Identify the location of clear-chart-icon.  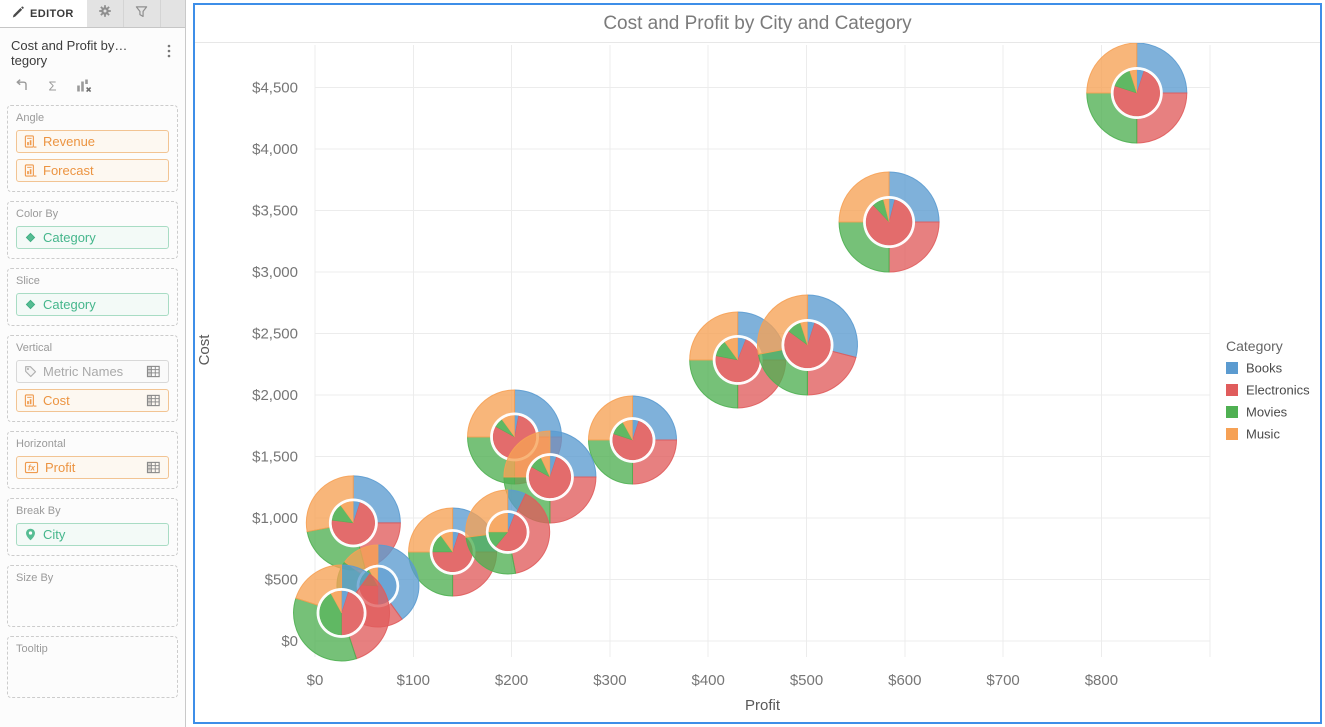
(84, 86).